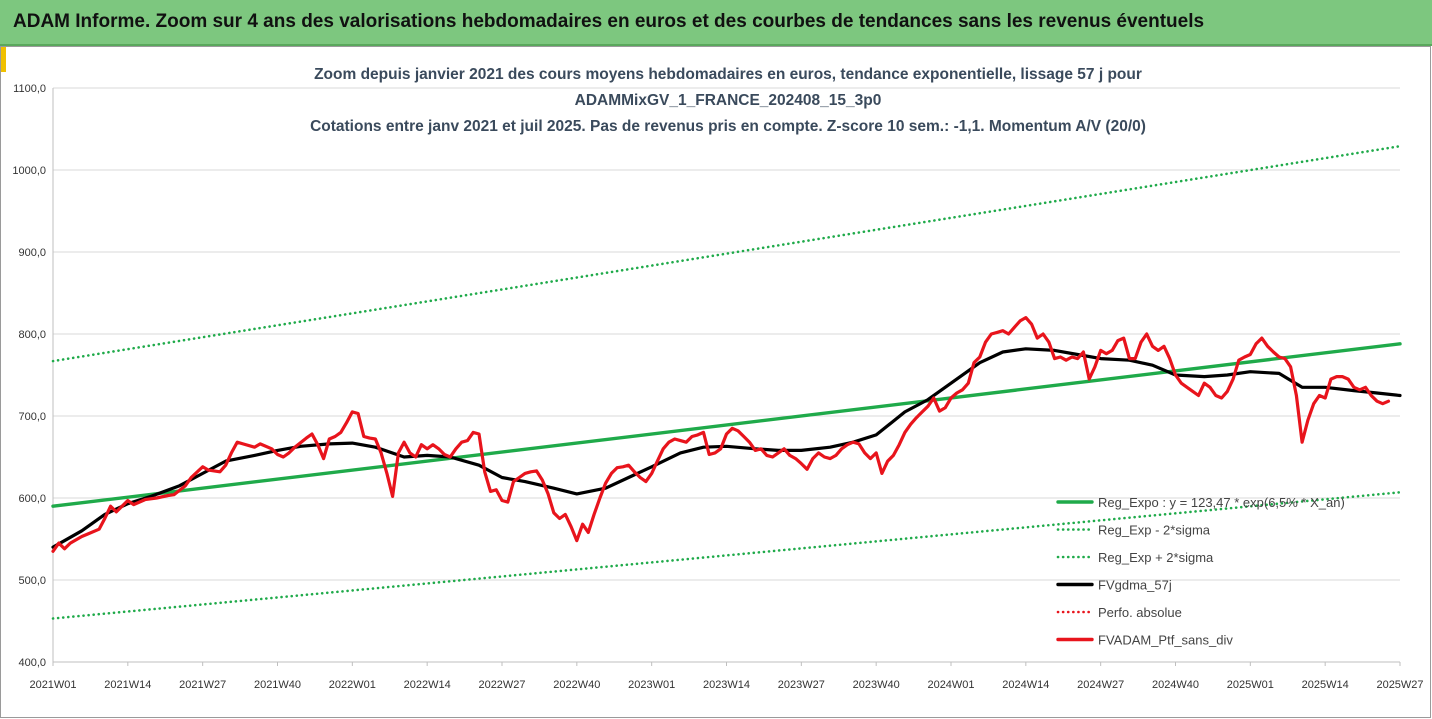 This screenshot has height=719, width=1432. Describe the element at coordinates (501, 685) in the screenshot. I see `x-tick-label: 2022W27` at that location.